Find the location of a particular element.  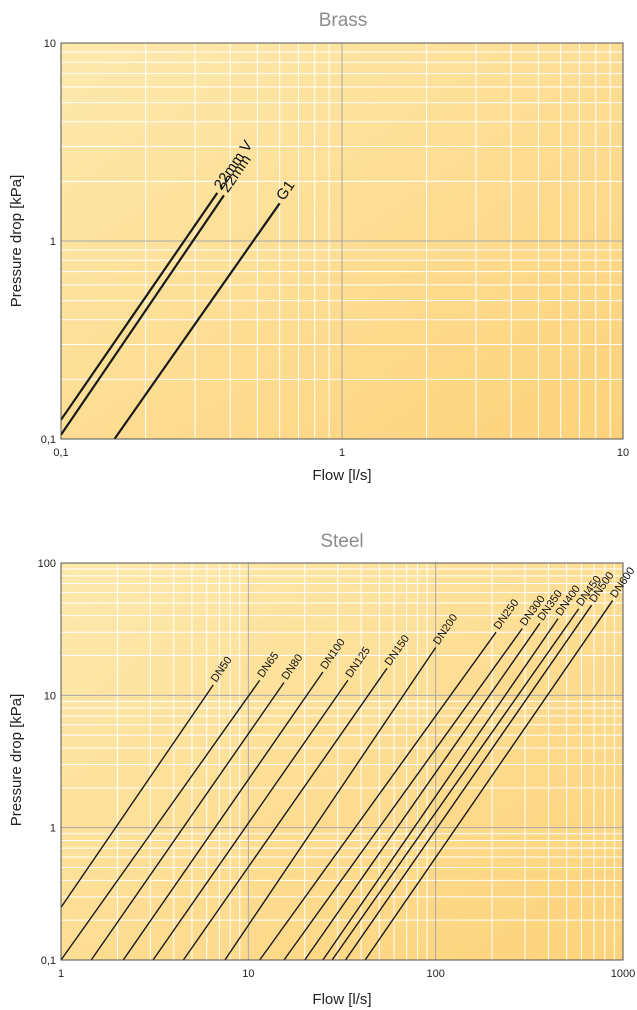

brass-y-axis-label: Pressure drop [kPa] is located at coordinates (16, 241).